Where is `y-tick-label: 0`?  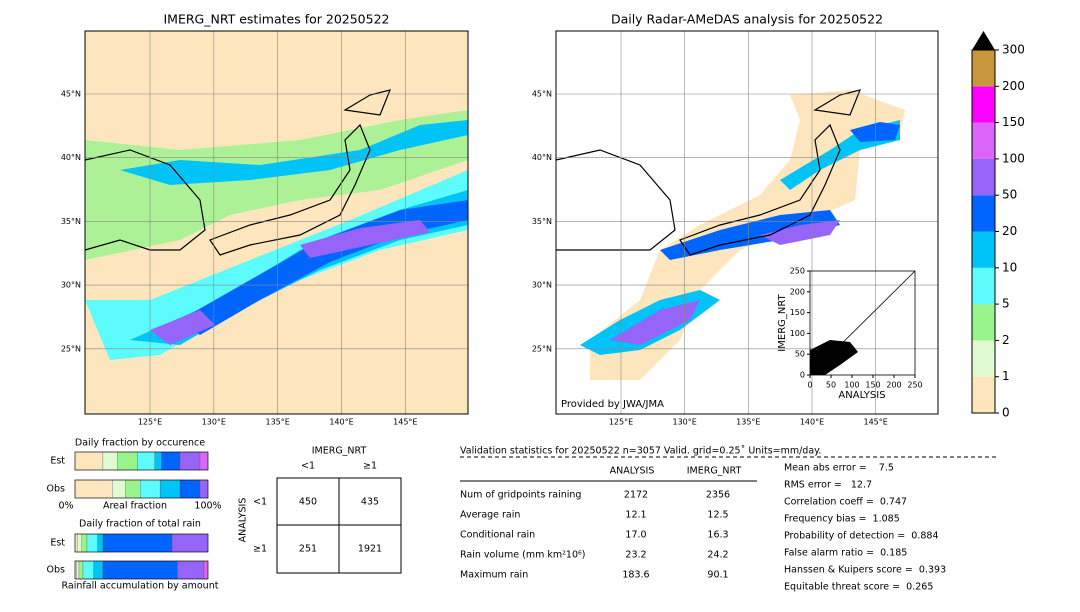 y-tick-label: 0 is located at coordinates (802, 375).